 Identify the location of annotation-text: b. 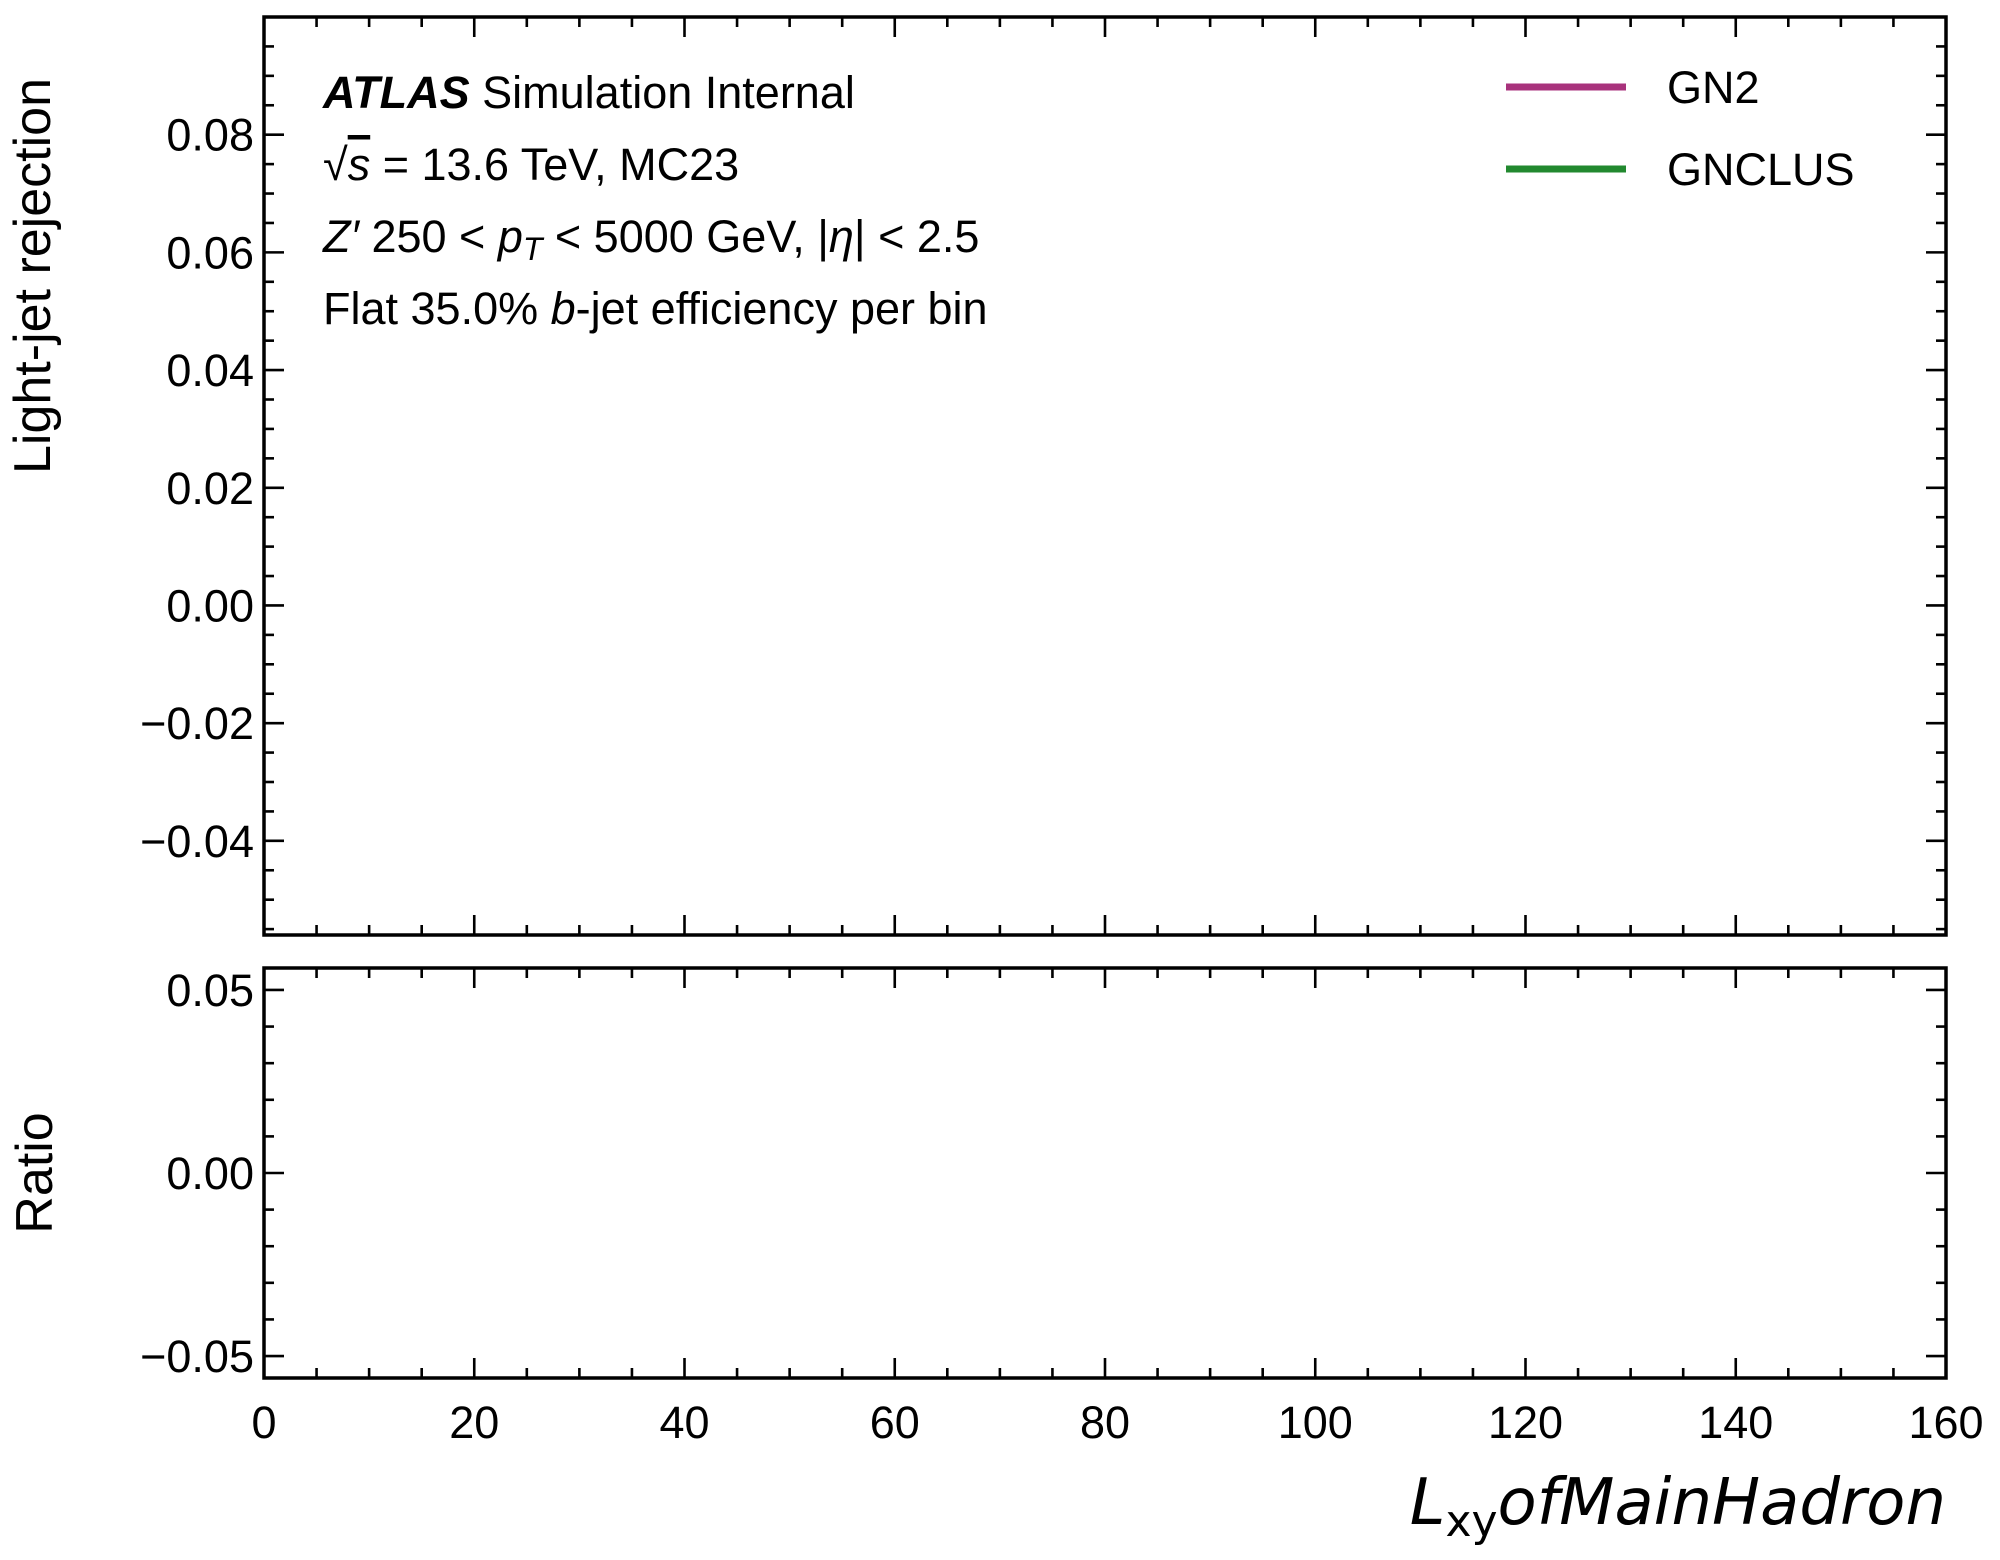
(563, 308).